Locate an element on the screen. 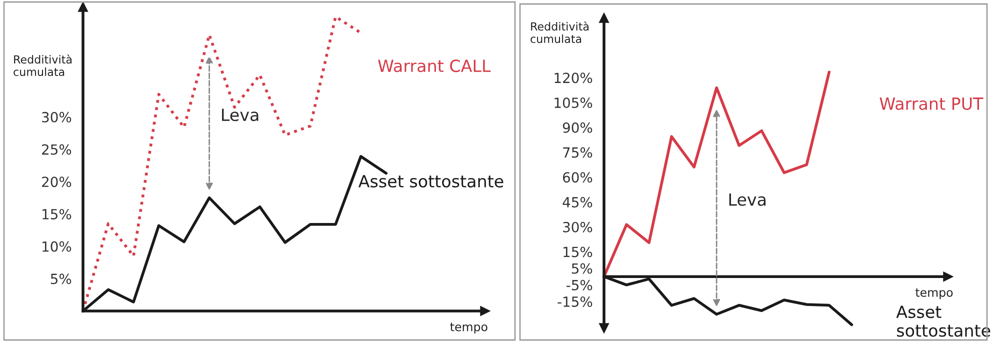  y-tick-label: 75% is located at coordinates (577, 152).